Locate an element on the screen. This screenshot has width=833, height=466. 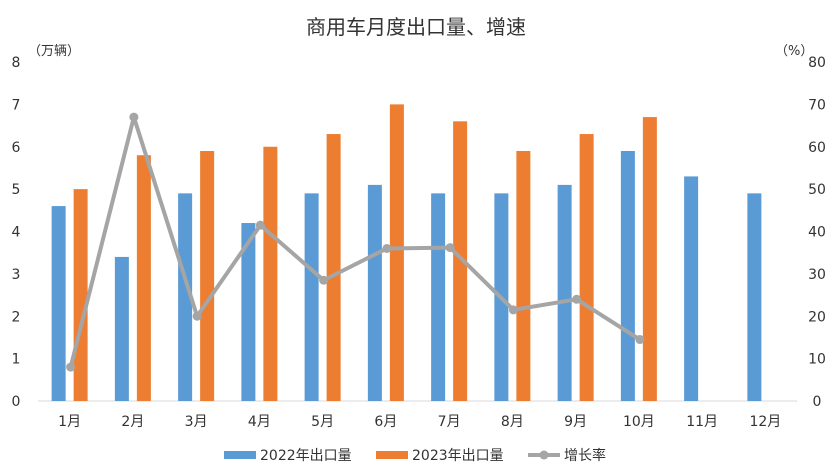
legend: 2022年出口量 2023年出口量 增长率 is located at coordinates (415, 455).